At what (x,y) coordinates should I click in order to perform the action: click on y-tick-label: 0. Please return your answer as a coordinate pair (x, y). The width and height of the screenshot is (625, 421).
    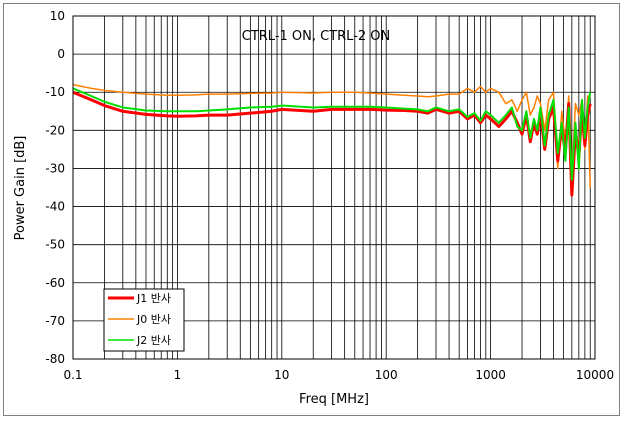
    Looking at the image, I should click on (61, 54).